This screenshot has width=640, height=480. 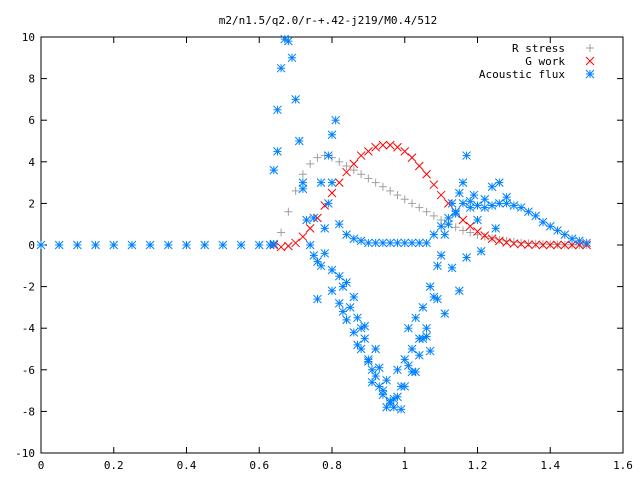 I want to click on y-tick-label: 4, so click(x=31, y=162).